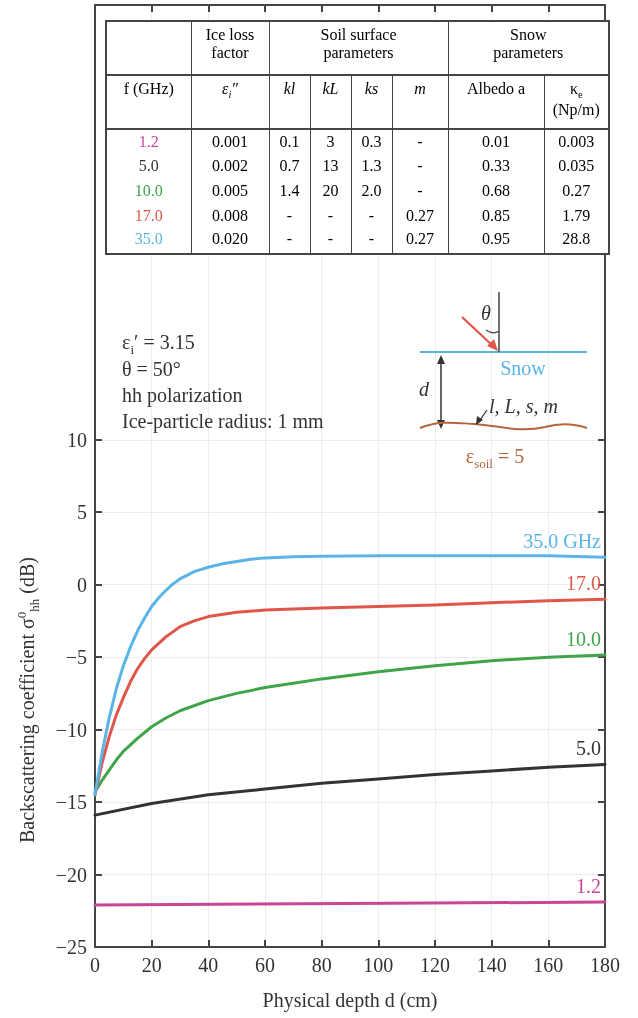 Image resolution: width=638 pixels, height=1018 pixels. What do you see at coordinates (71, 874) in the screenshot?
I see `y-tick-label: −20` at bounding box center [71, 874].